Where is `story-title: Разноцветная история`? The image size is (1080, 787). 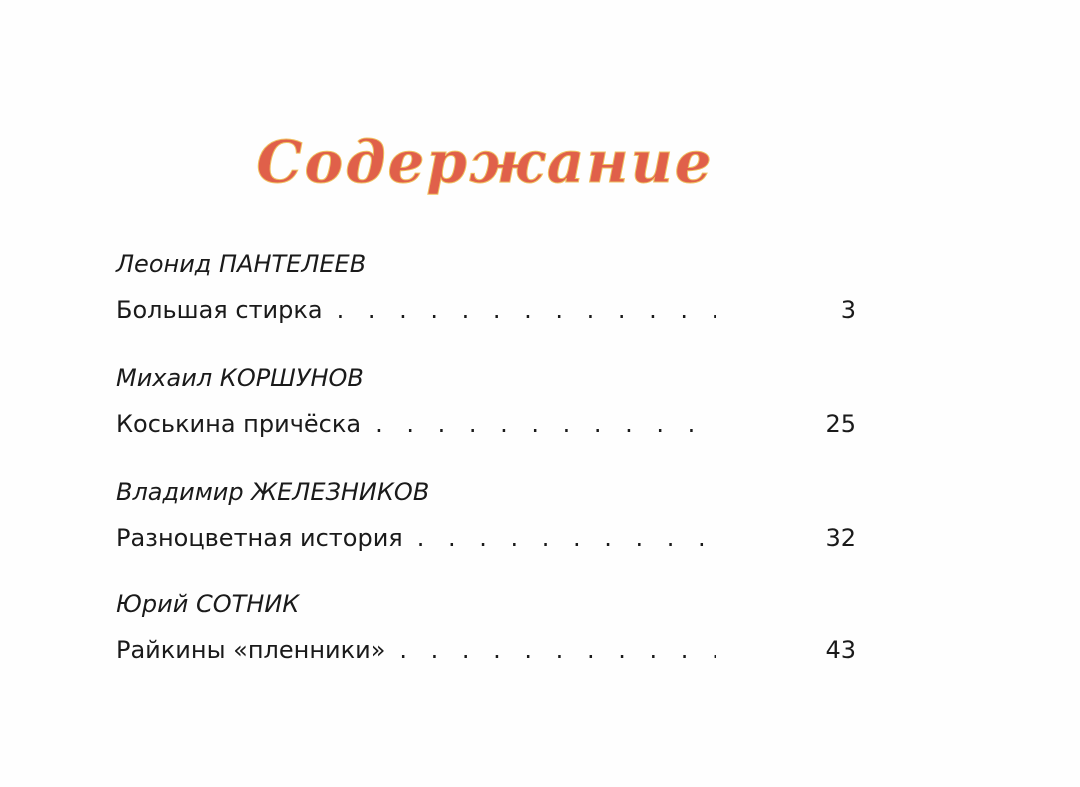
story-title: Разноцветная история is located at coordinates (259, 538).